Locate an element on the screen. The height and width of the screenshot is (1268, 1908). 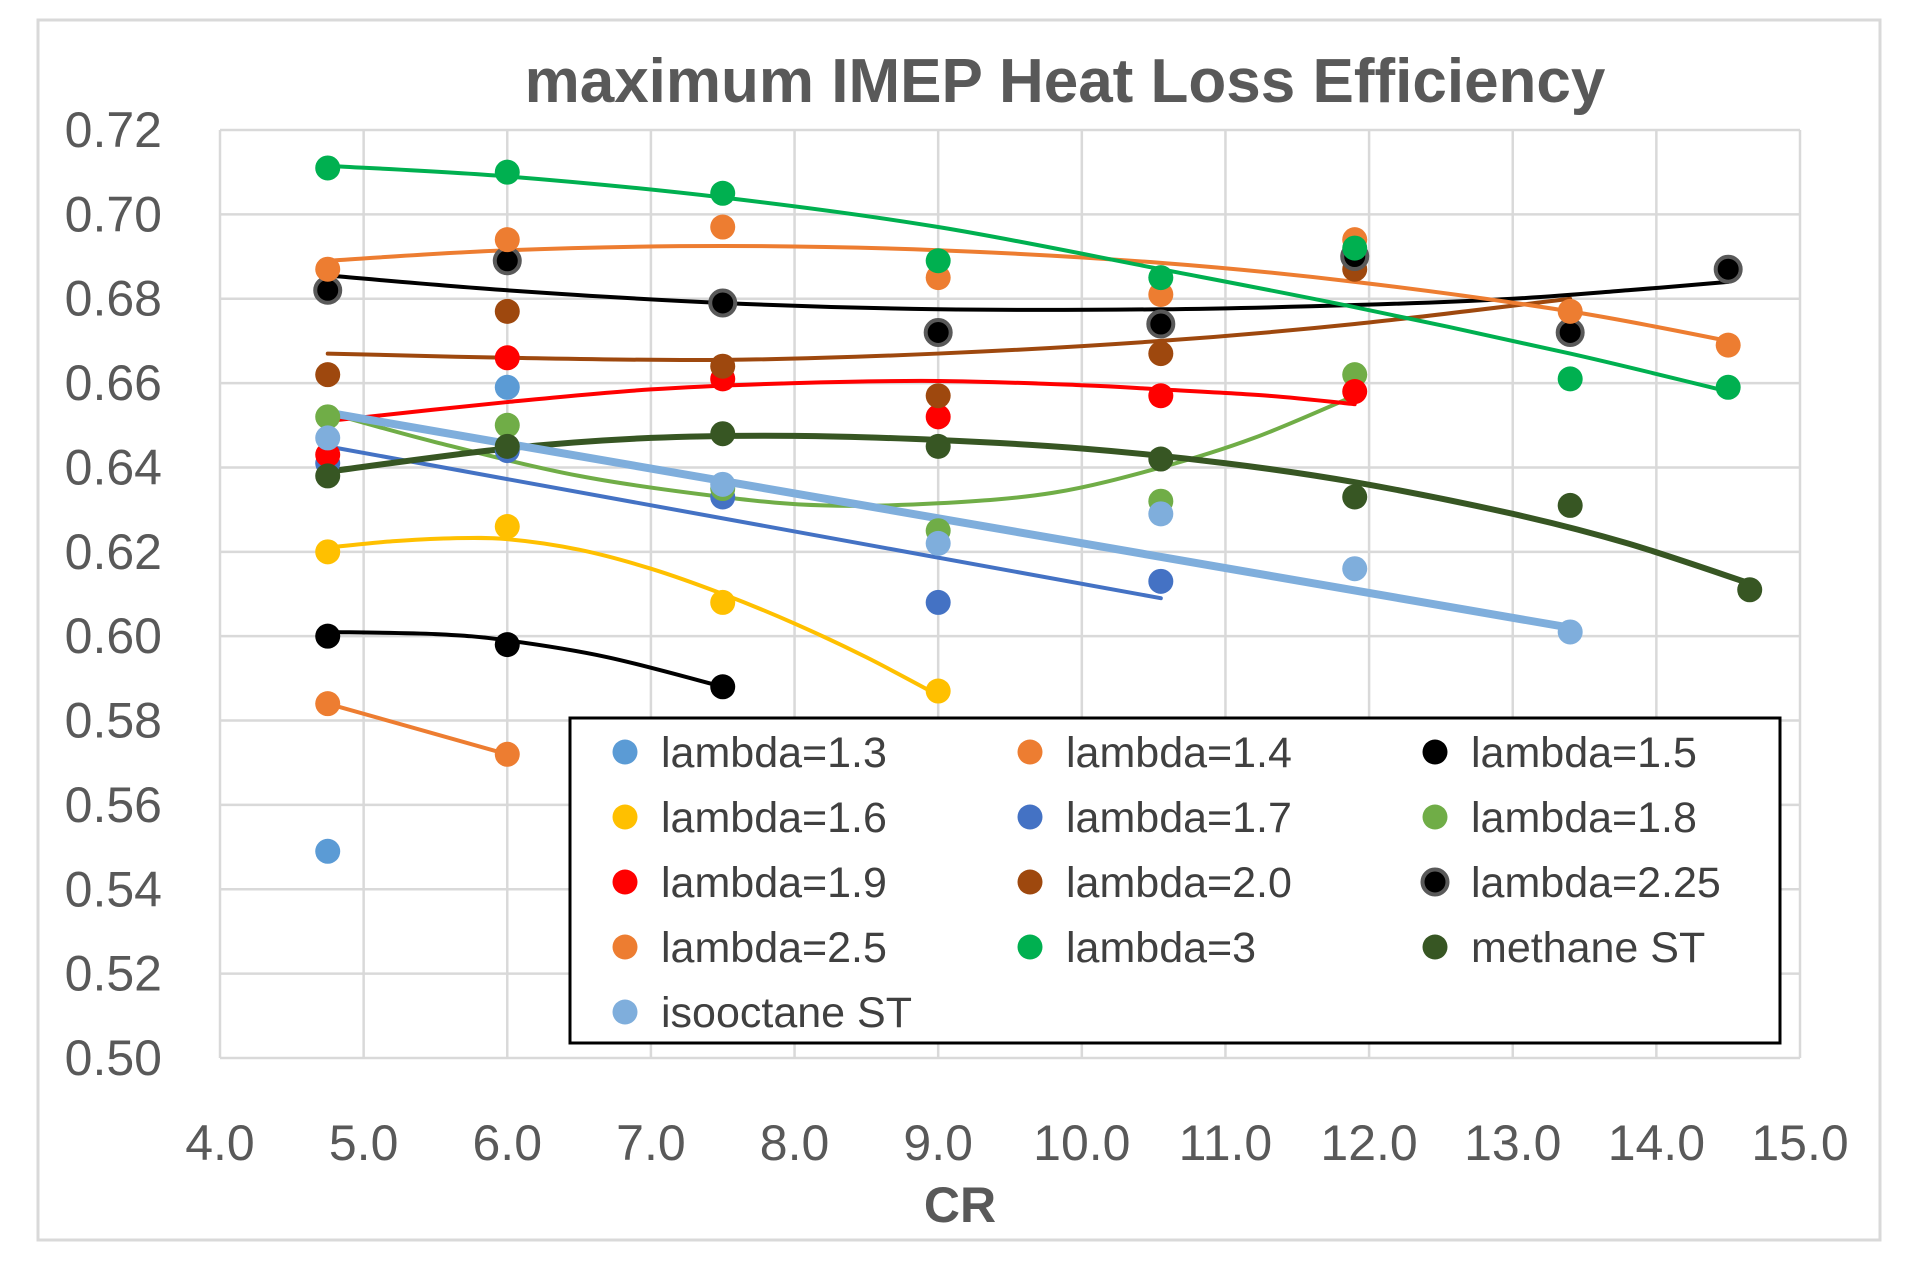
legend-item-lambda-1-6: lambda=1.6 is located at coordinates (749, 818).